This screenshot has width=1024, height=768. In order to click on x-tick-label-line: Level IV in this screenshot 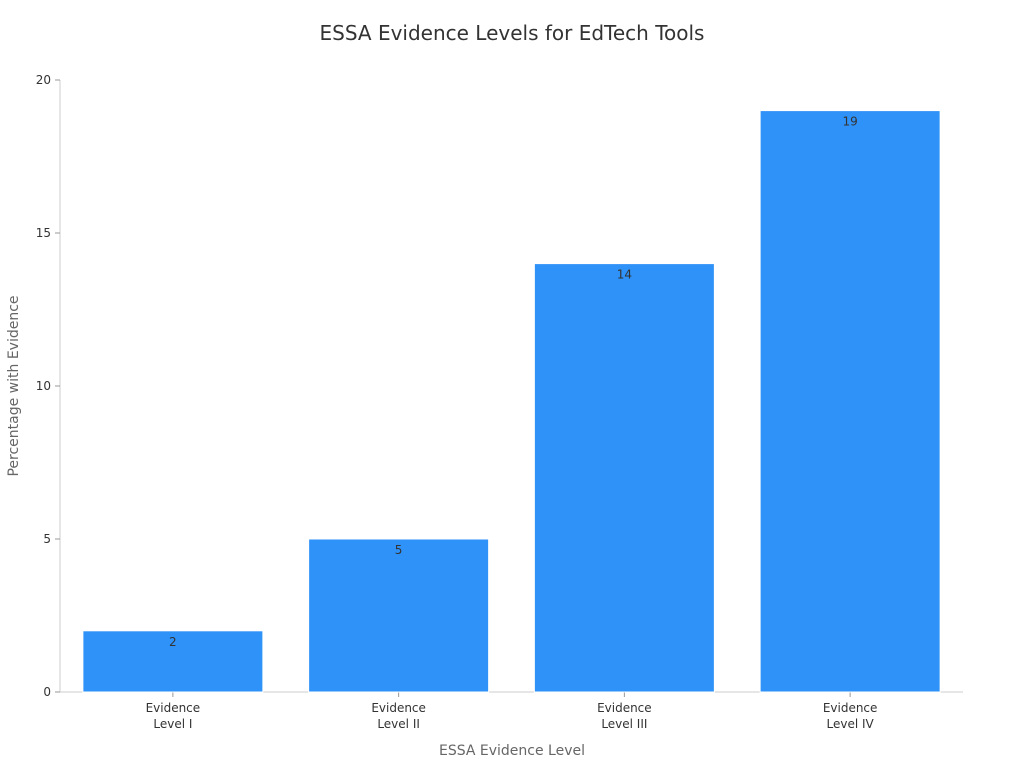, I will do `click(851, 724)`.